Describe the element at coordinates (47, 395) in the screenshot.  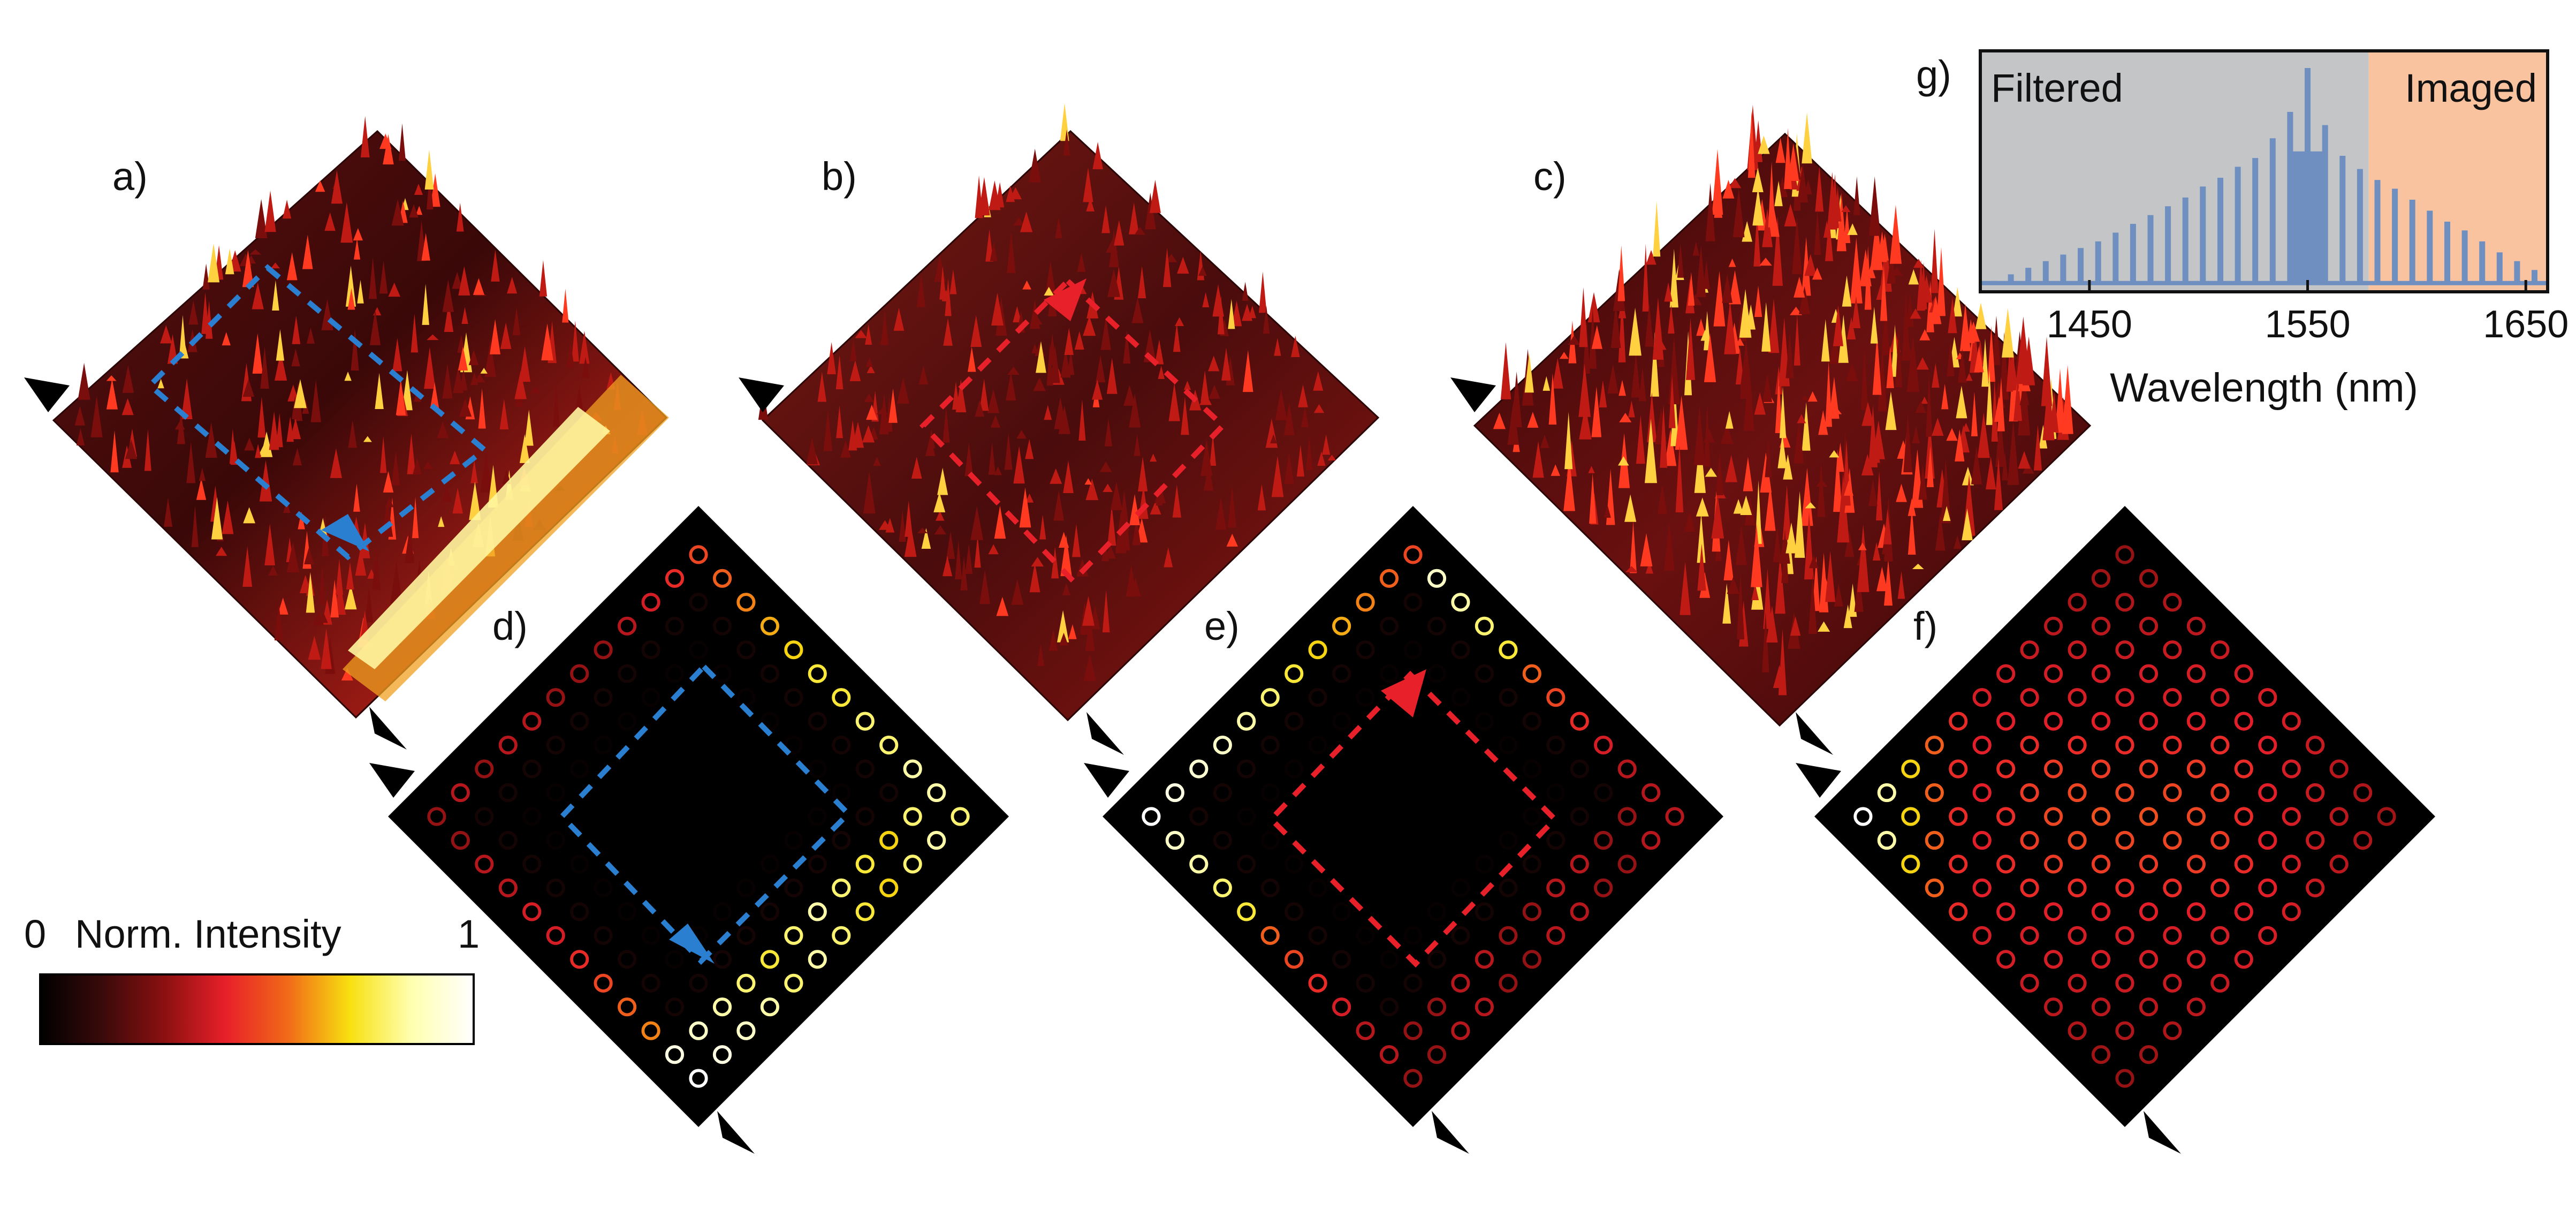
I see `port-arrow-a-left` at that location.